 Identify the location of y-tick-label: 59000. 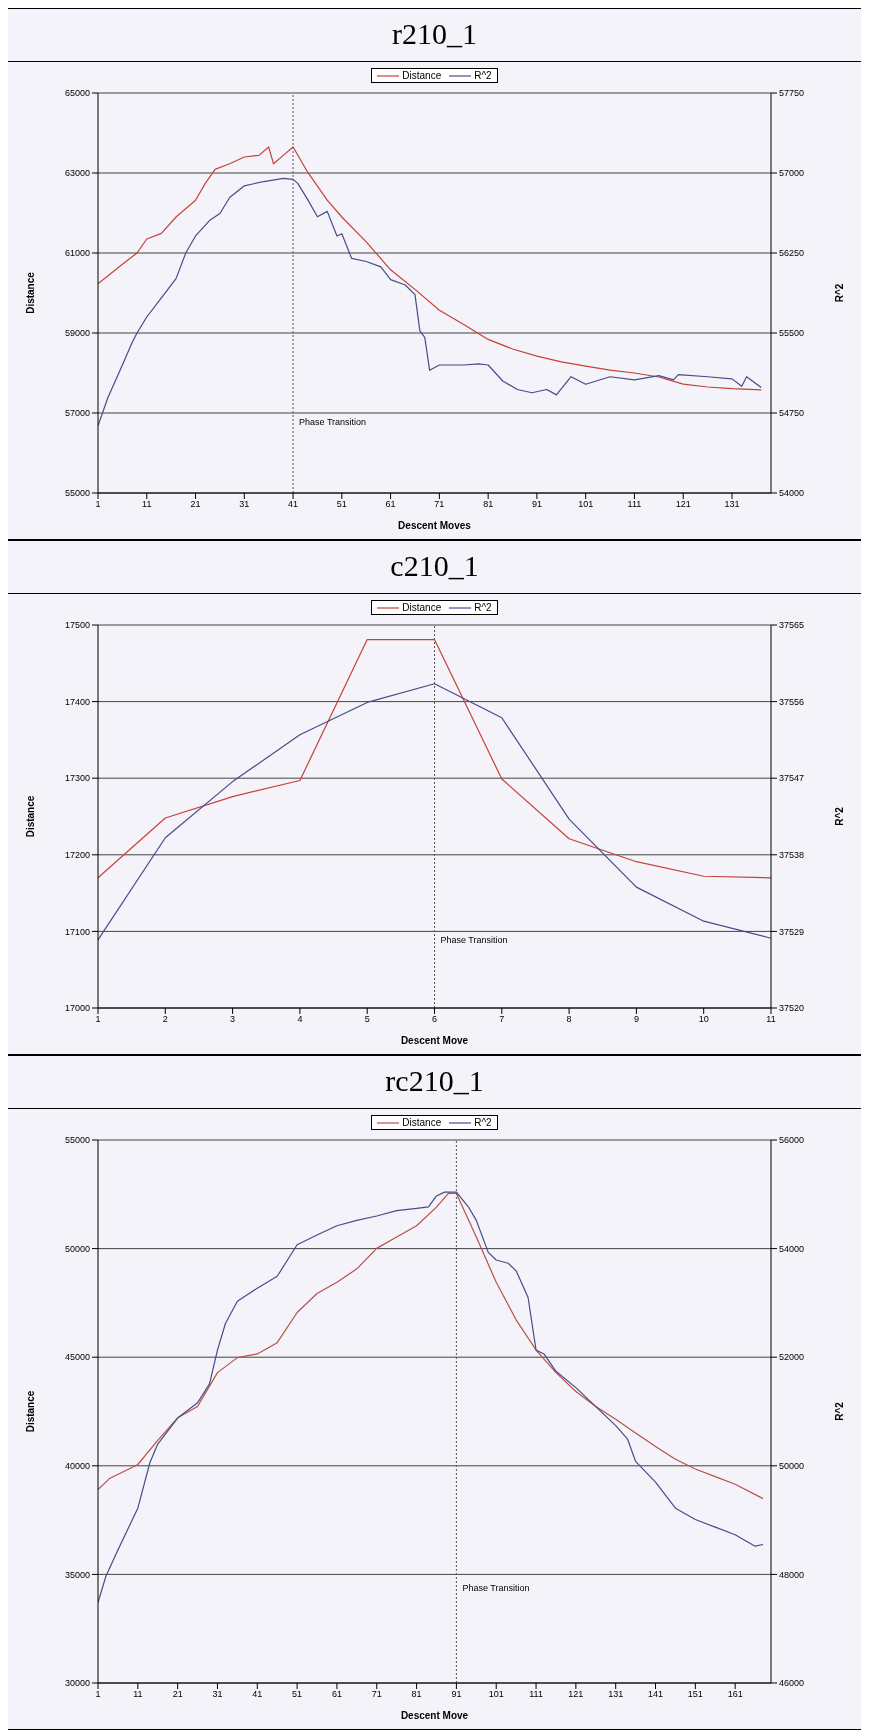
(77, 333).